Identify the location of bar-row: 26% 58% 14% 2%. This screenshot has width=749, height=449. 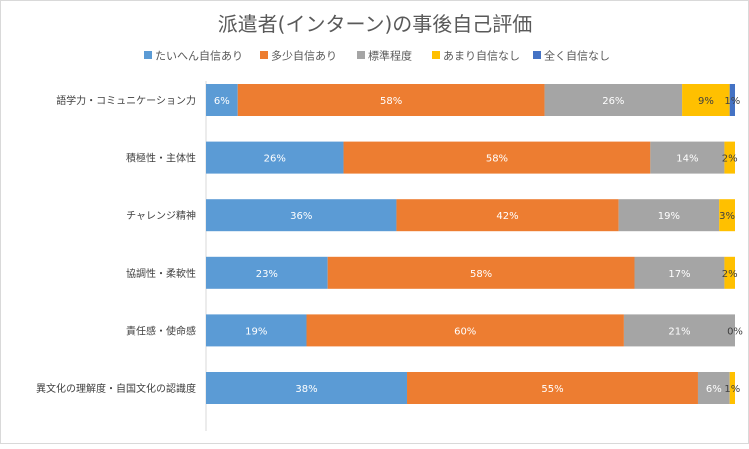
(472, 157).